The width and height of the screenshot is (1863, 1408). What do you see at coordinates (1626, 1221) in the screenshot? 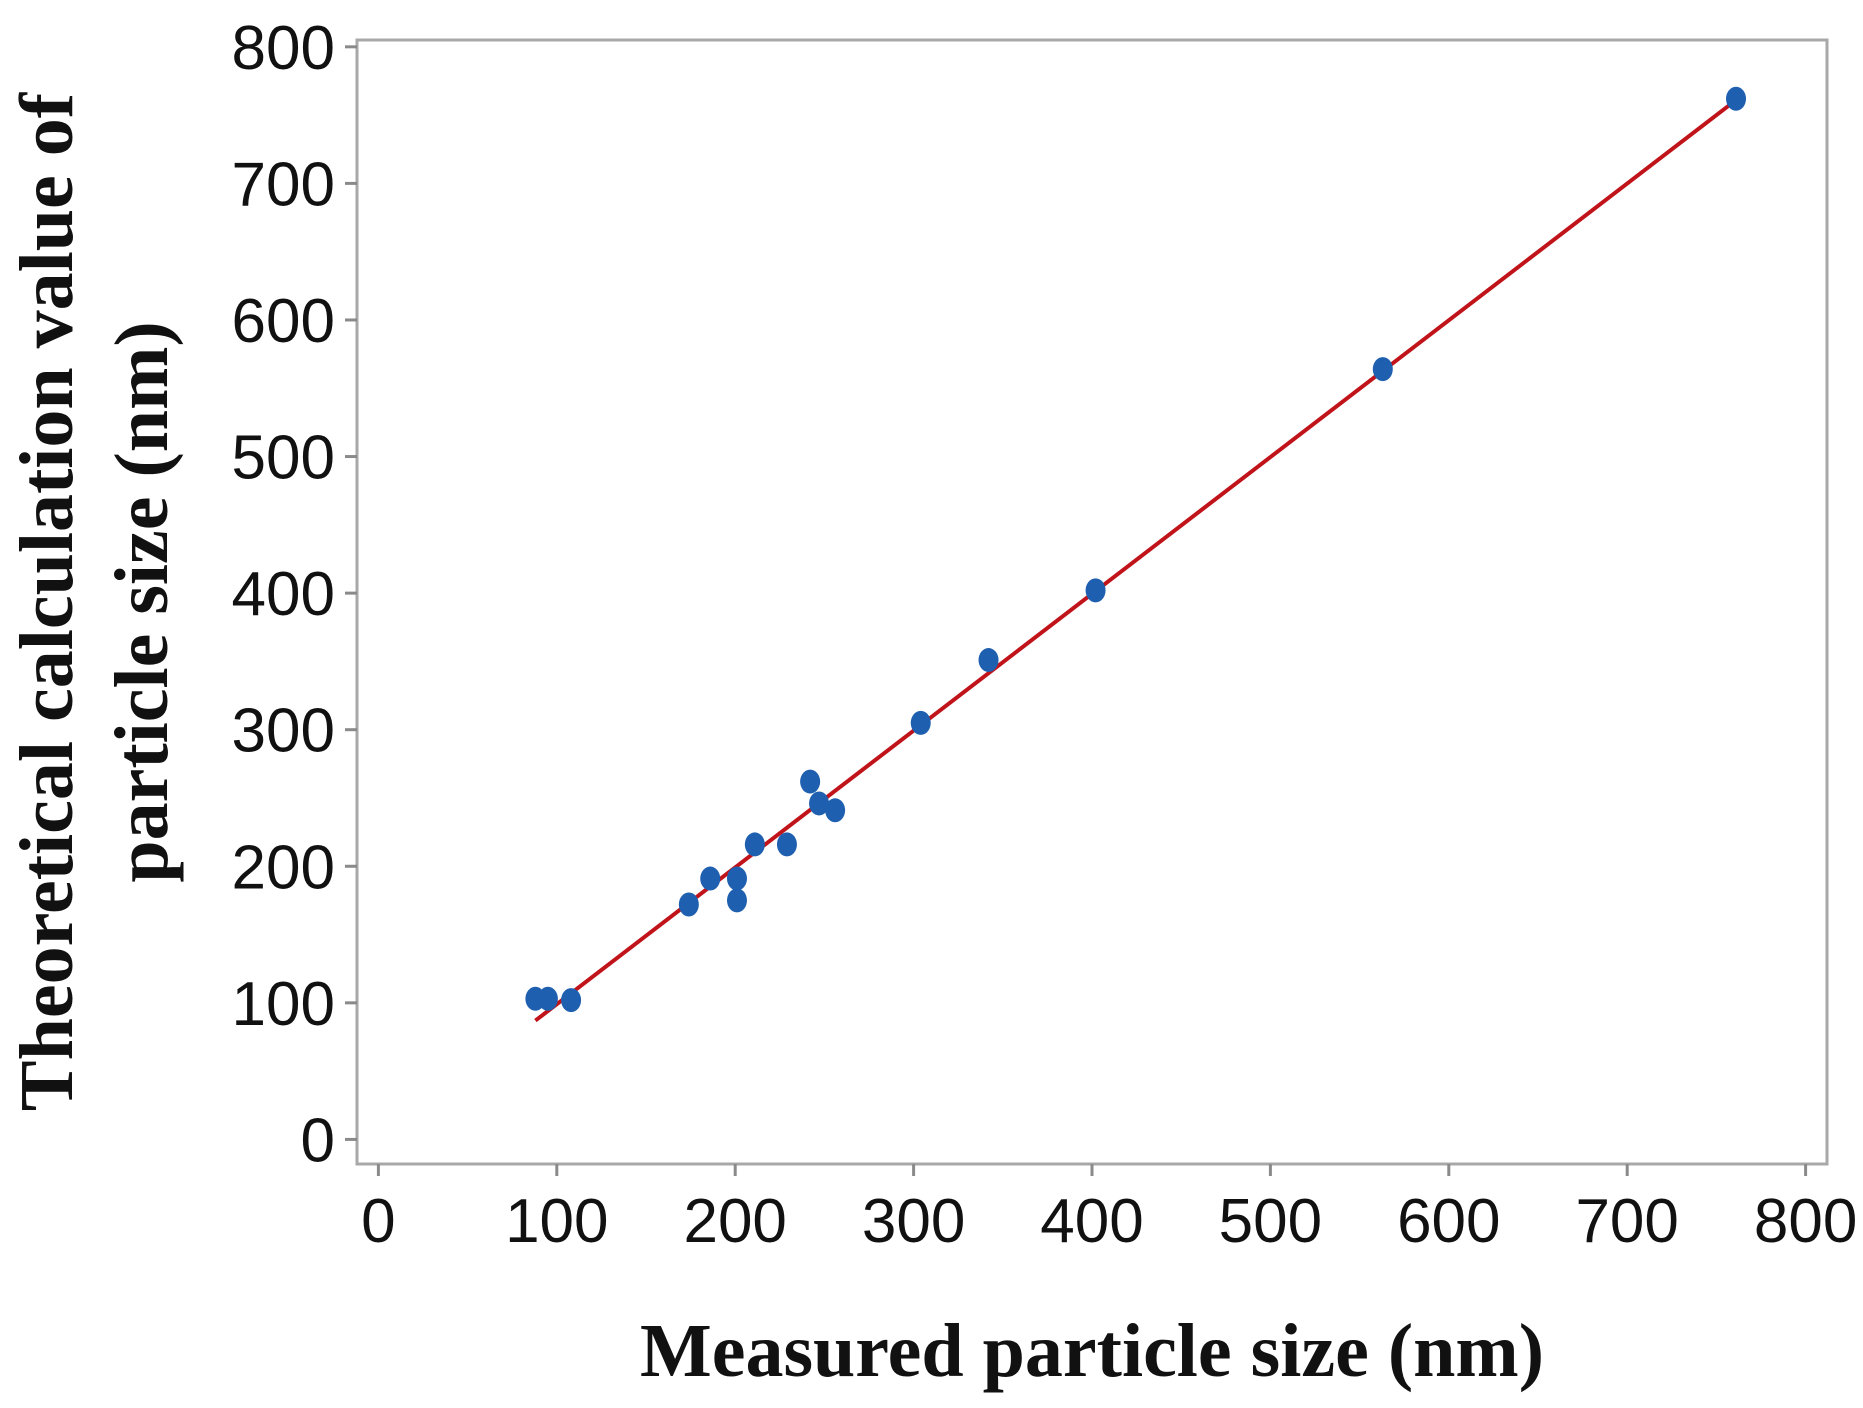
I see `x-tick-label: 700` at bounding box center [1626, 1221].